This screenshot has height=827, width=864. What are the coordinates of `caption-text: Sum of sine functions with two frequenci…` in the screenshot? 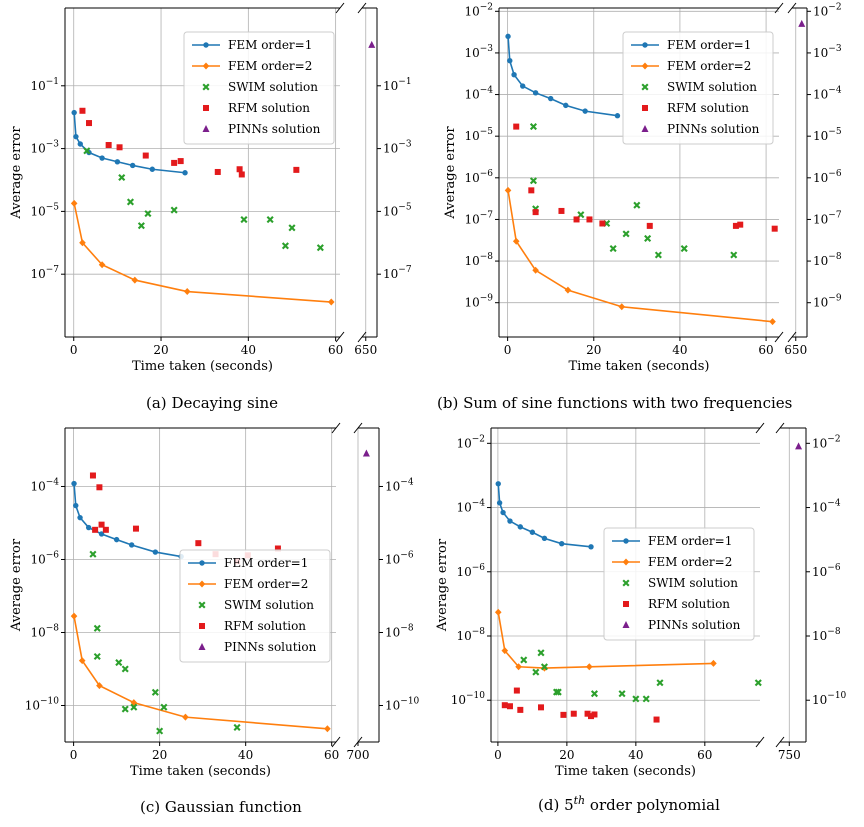 It's located at (628, 403).